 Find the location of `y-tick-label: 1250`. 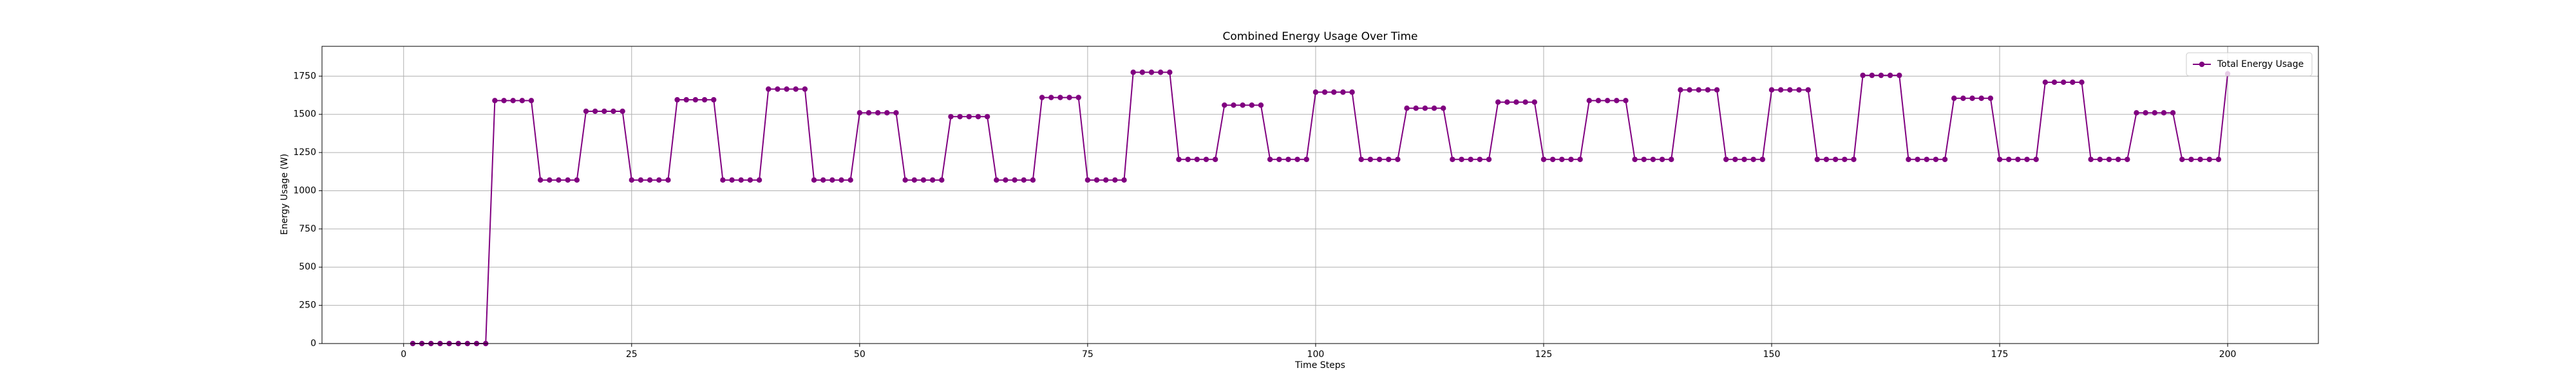

y-tick-label: 1250 is located at coordinates (304, 152).